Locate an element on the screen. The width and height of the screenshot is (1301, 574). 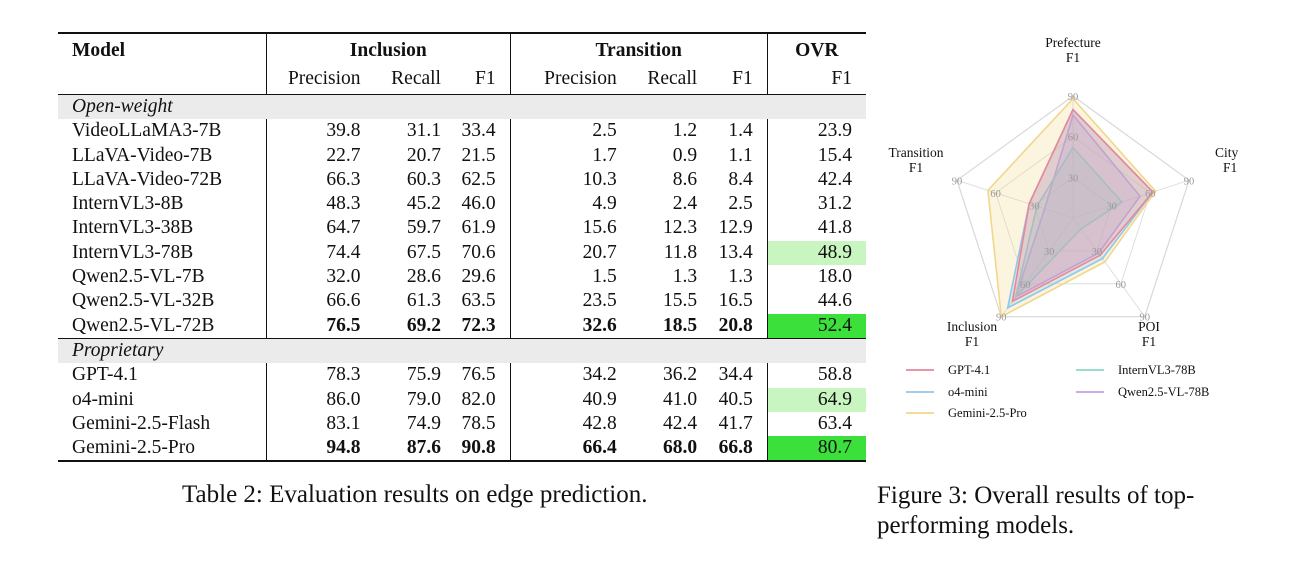
metric-cell: 60.3 is located at coordinates (423, 179).